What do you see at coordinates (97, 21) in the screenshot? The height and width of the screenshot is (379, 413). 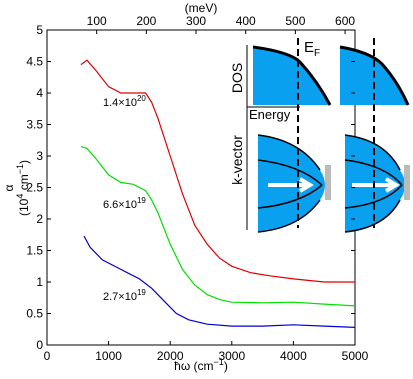 I see `x2-tick-label: 100` at bounding box center [97, 21].